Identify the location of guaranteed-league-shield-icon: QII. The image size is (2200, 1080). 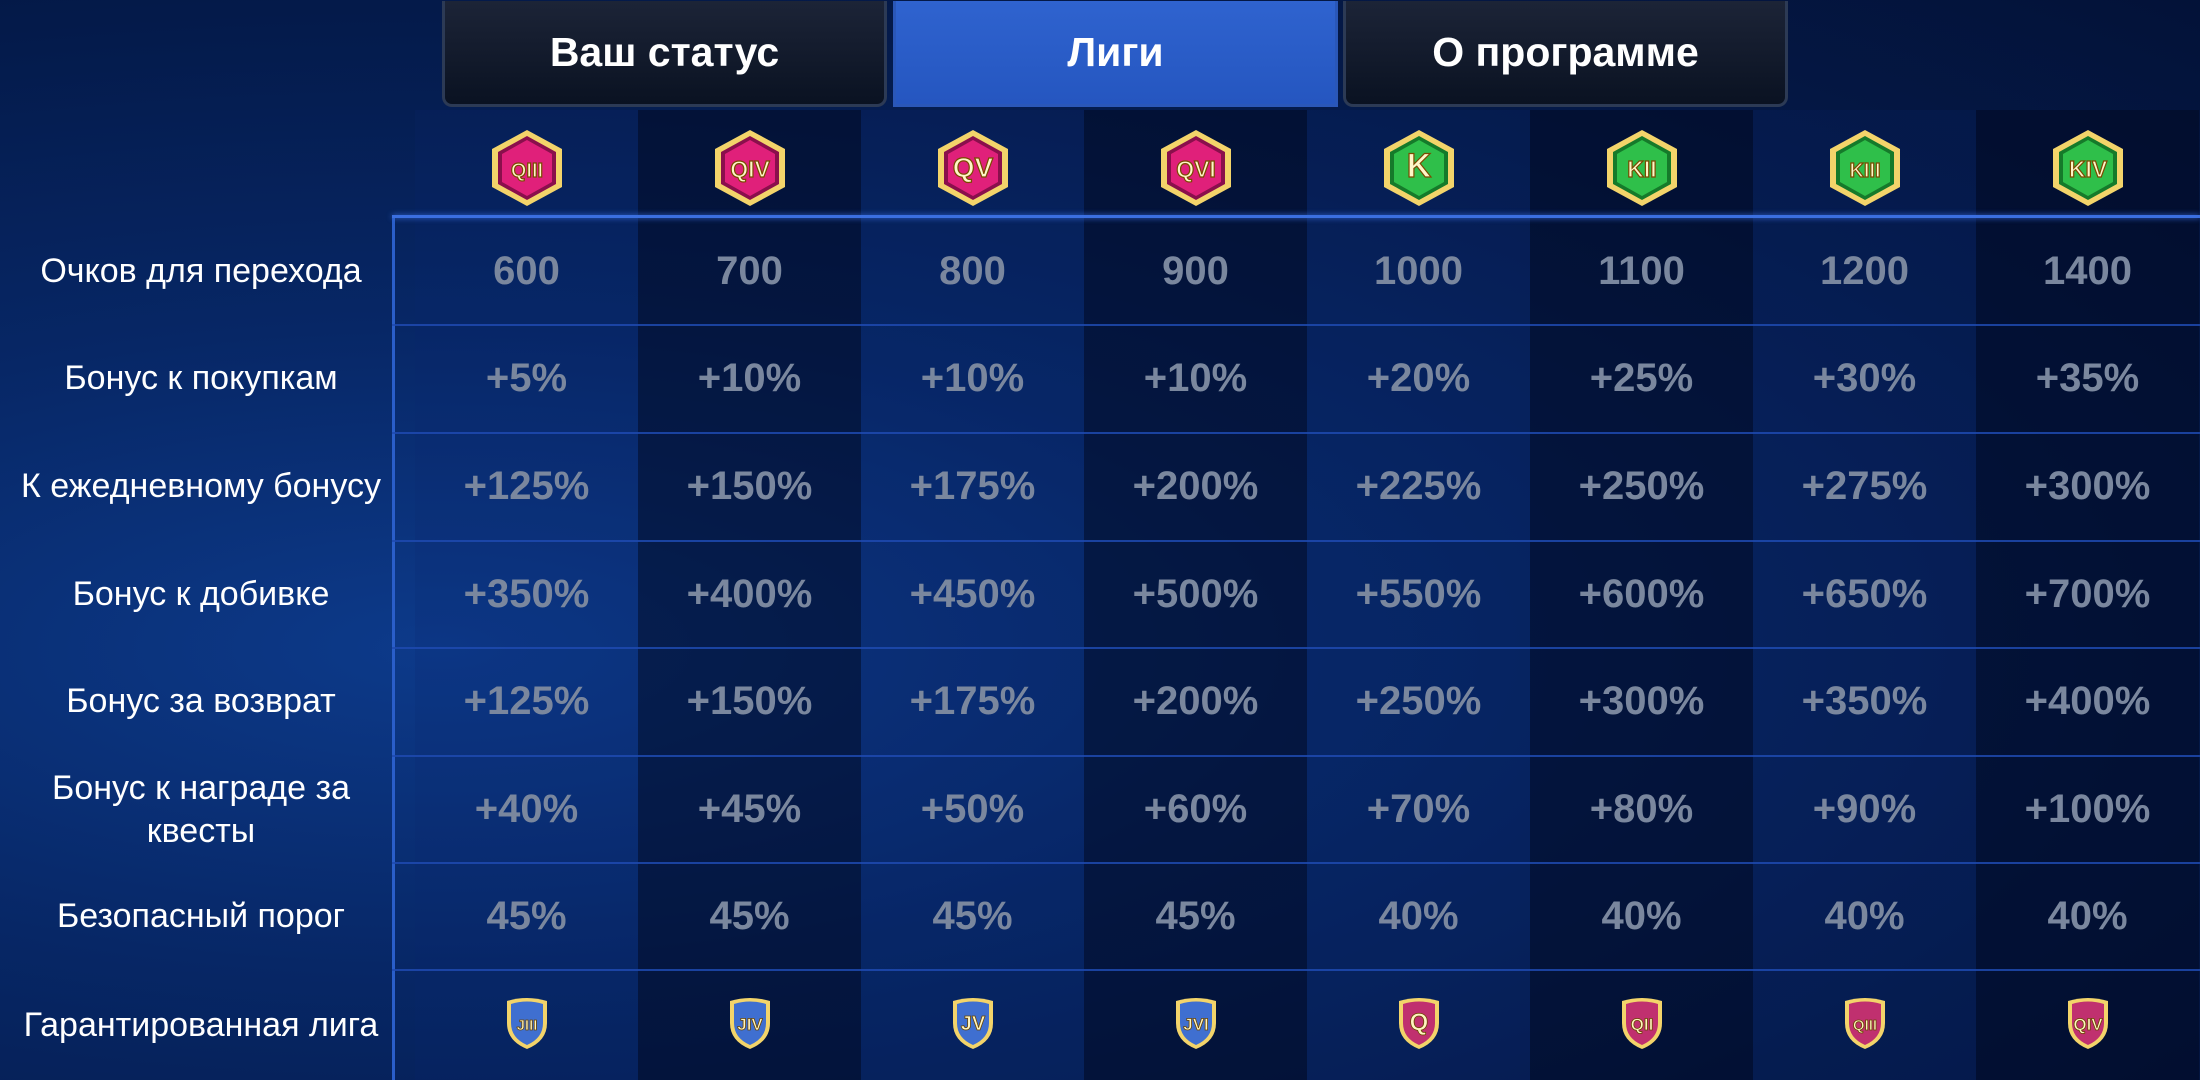
(1642, 1023).